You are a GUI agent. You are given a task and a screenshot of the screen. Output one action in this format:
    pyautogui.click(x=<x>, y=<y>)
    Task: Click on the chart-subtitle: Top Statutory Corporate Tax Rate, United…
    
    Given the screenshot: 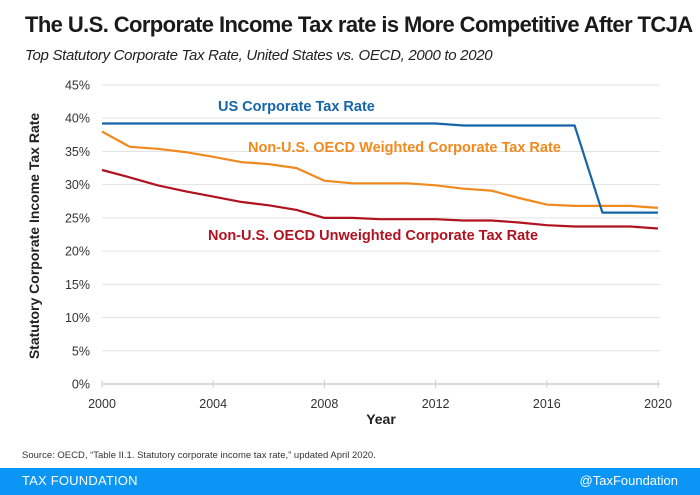 What is the action you would take?
    pyautogui.click(x=259, y=55)
    